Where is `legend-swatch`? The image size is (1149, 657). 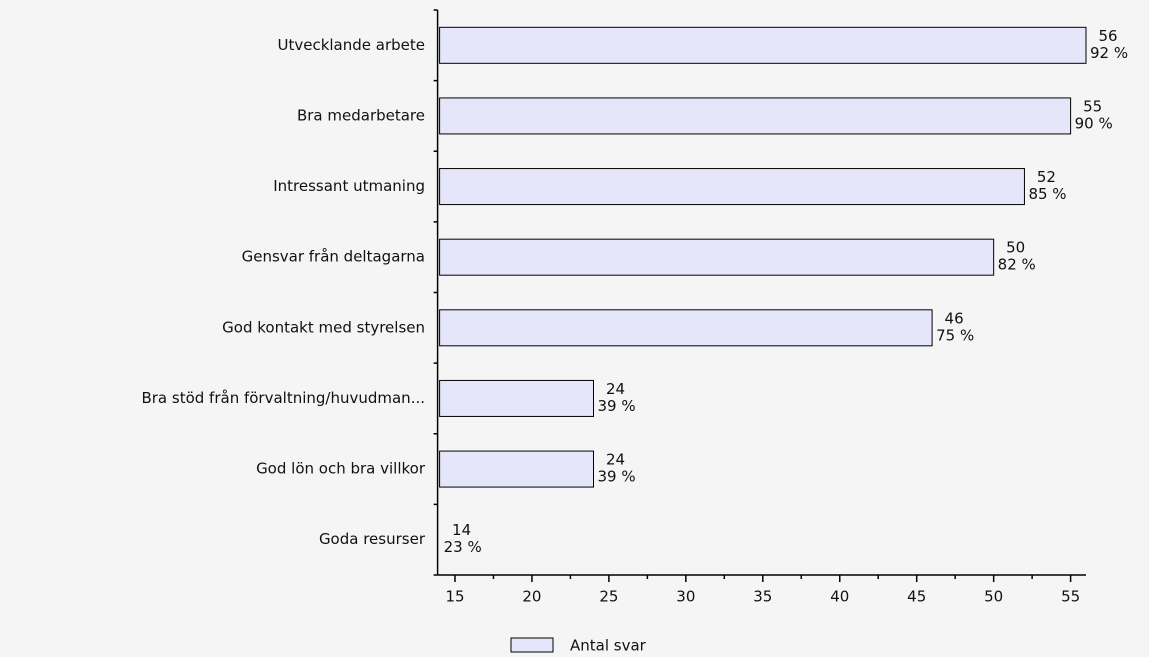 legend-swatch is located at coordinates (532, 645).